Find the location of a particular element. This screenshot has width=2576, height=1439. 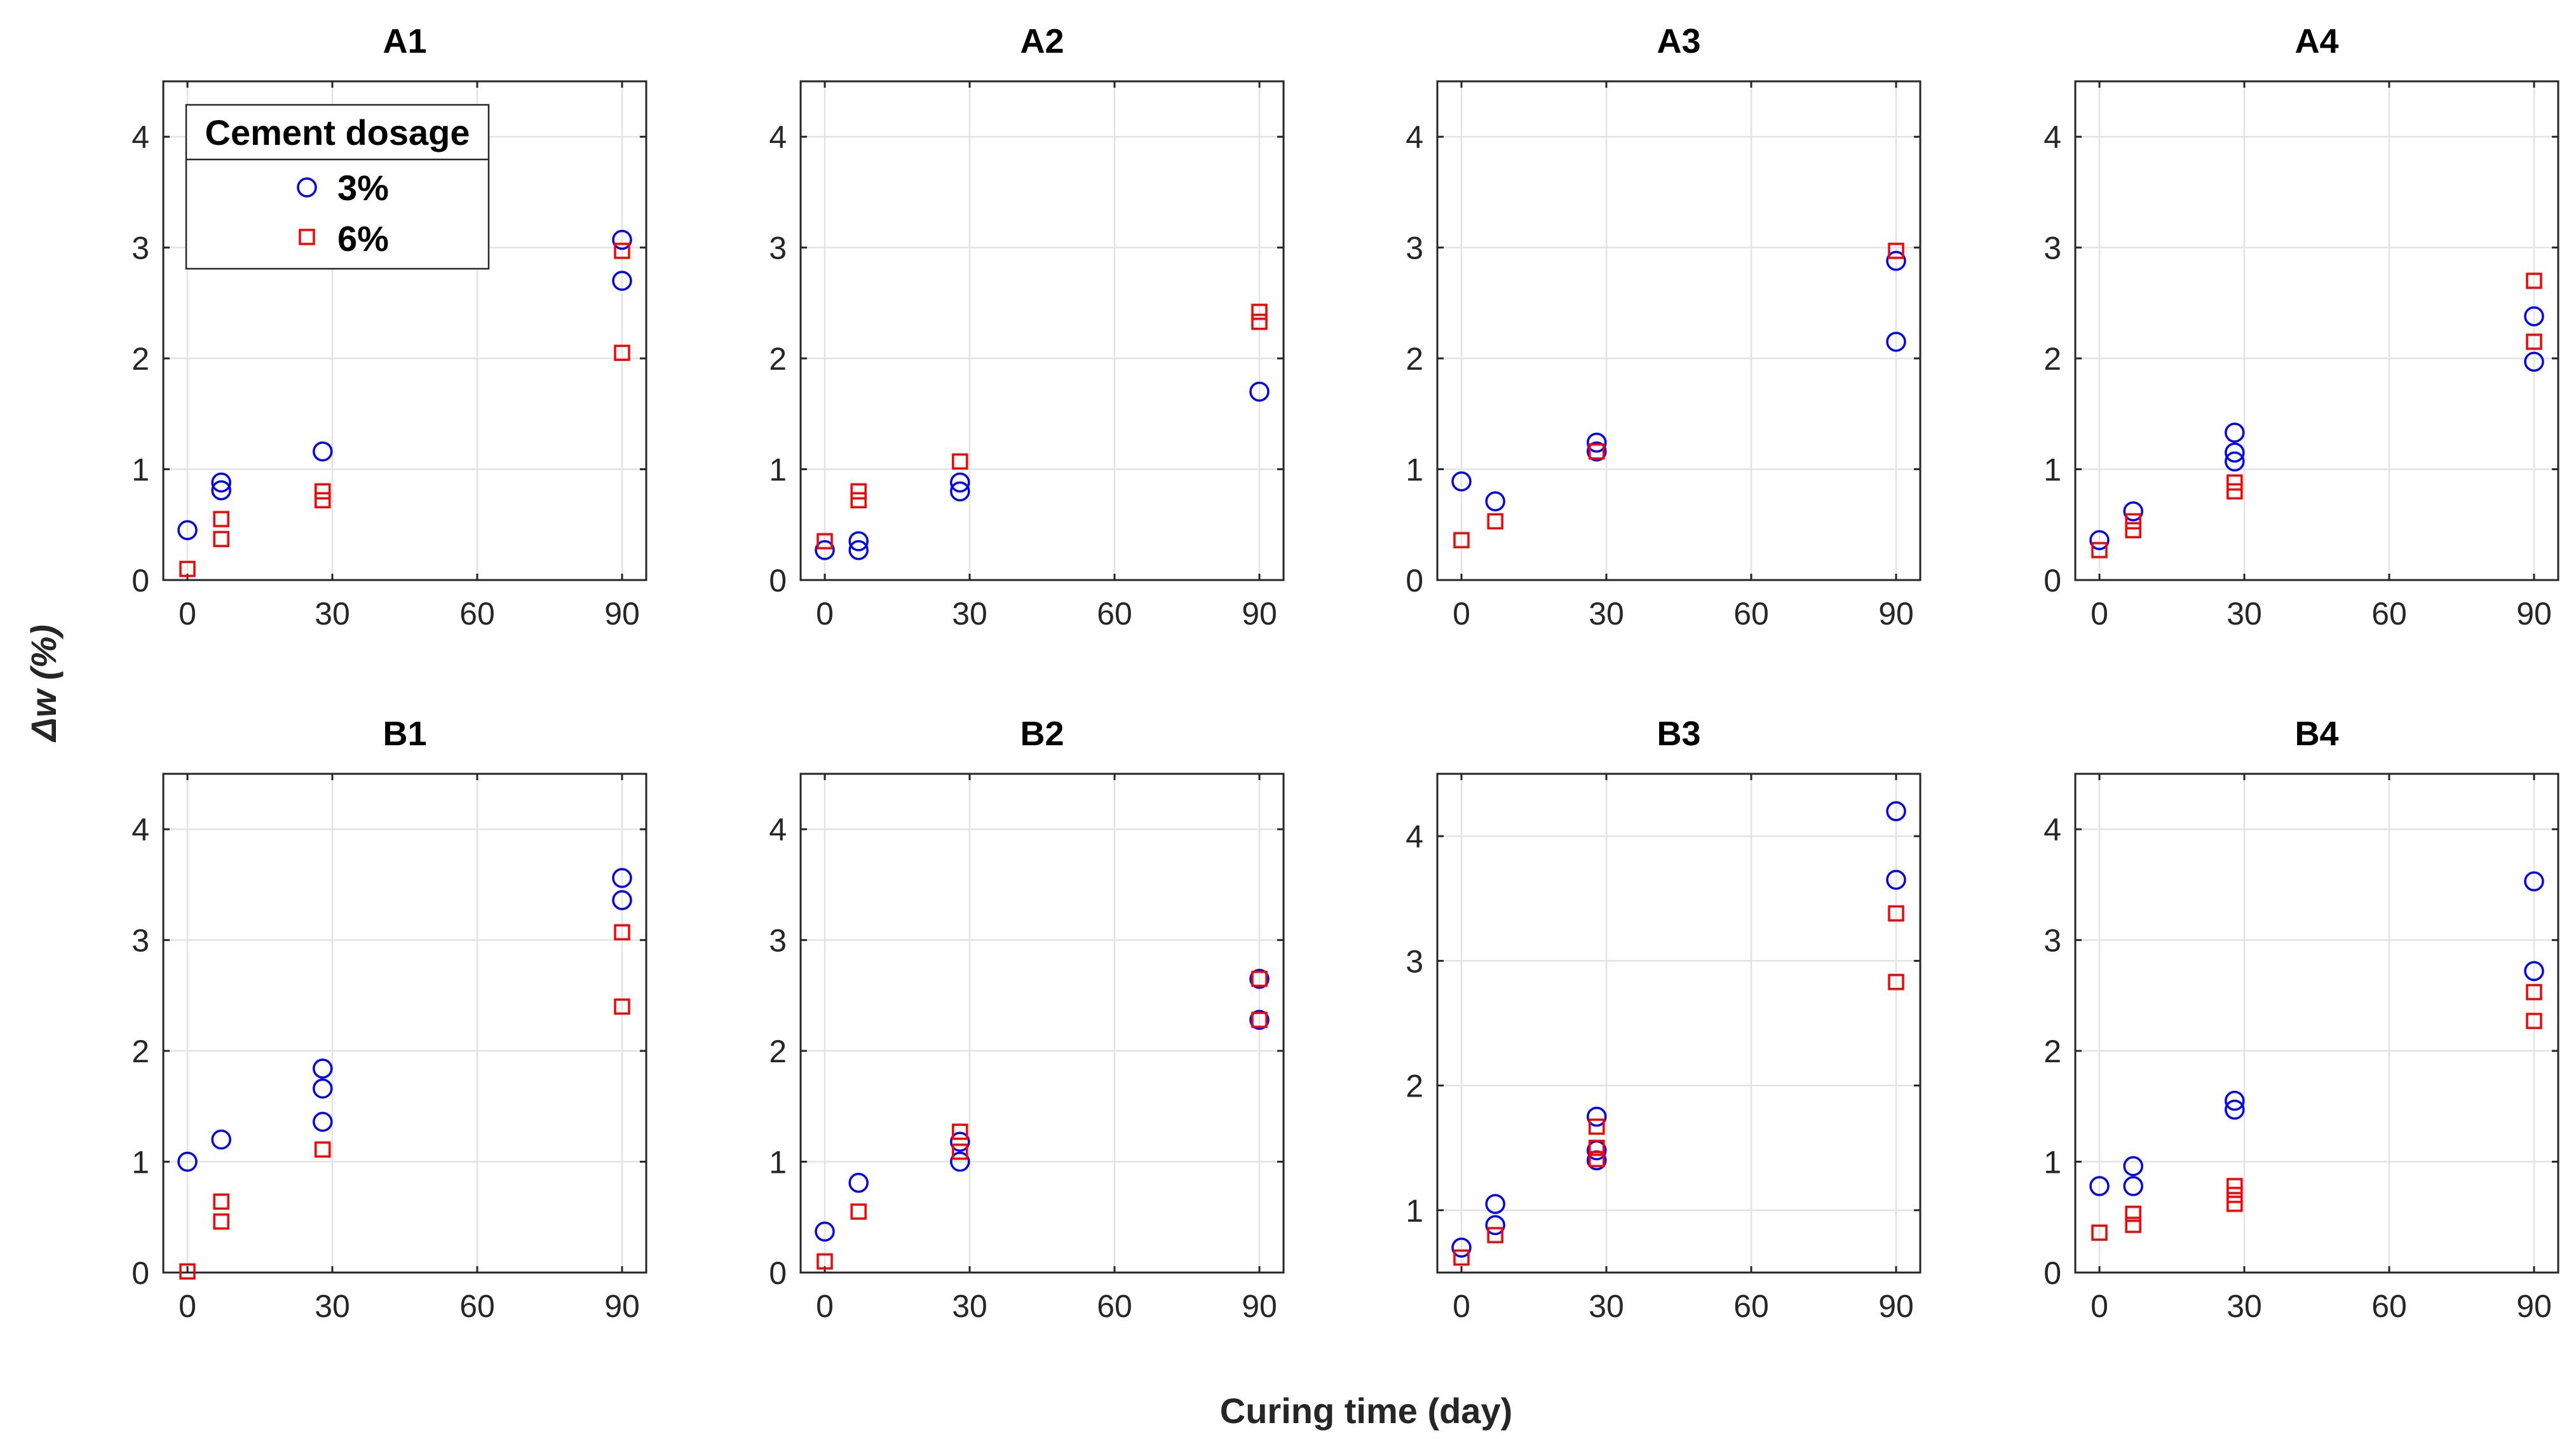

panel-b3: 0 30 60 90 1 2 3 4 B3 is located at coordinates (1664, 1020).